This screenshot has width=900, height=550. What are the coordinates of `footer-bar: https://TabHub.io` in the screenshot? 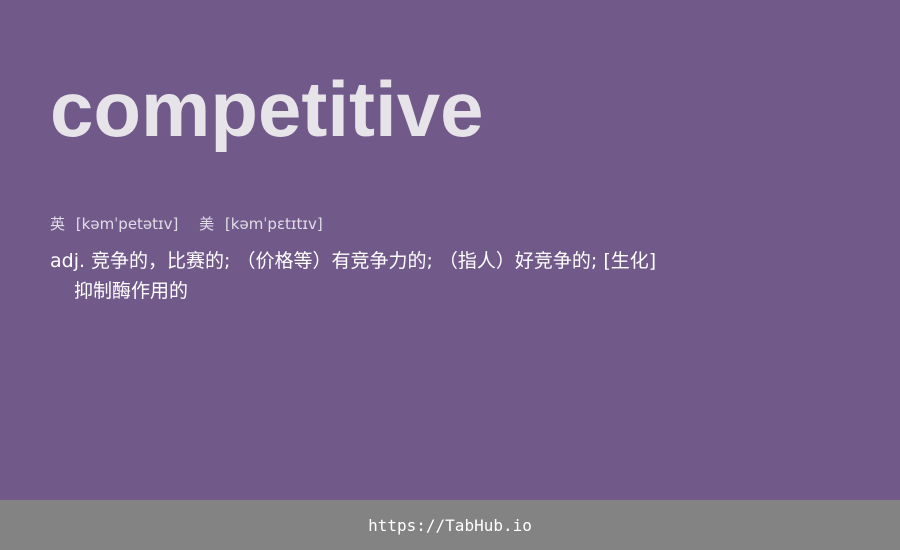 It's located at (450, 525).